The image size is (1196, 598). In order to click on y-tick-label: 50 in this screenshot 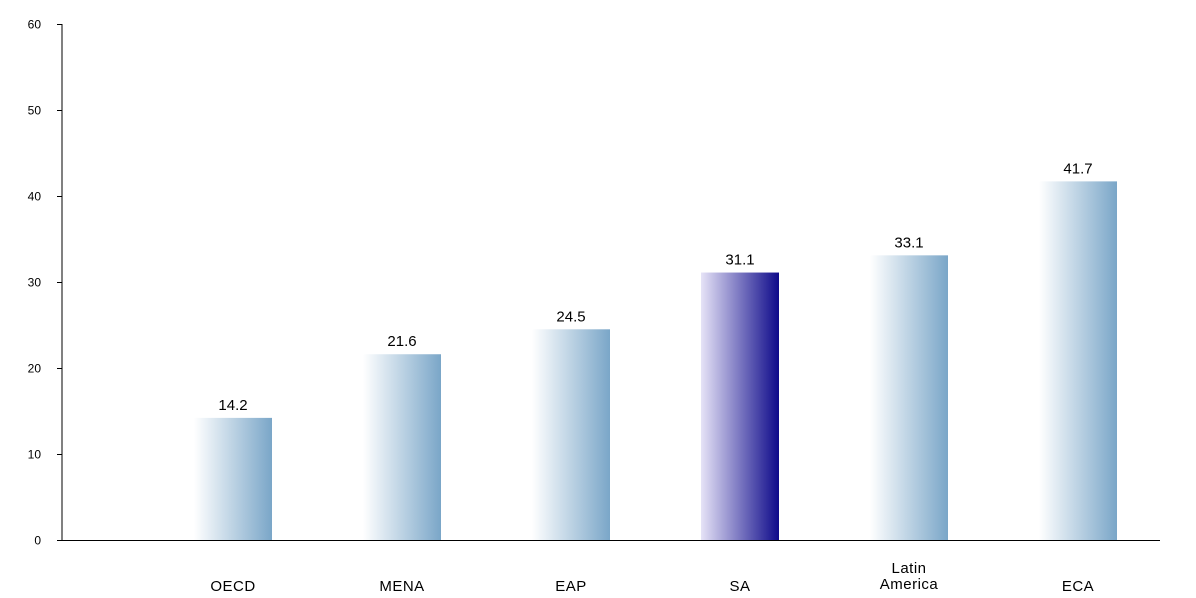, I will do `click(35, 111)`.